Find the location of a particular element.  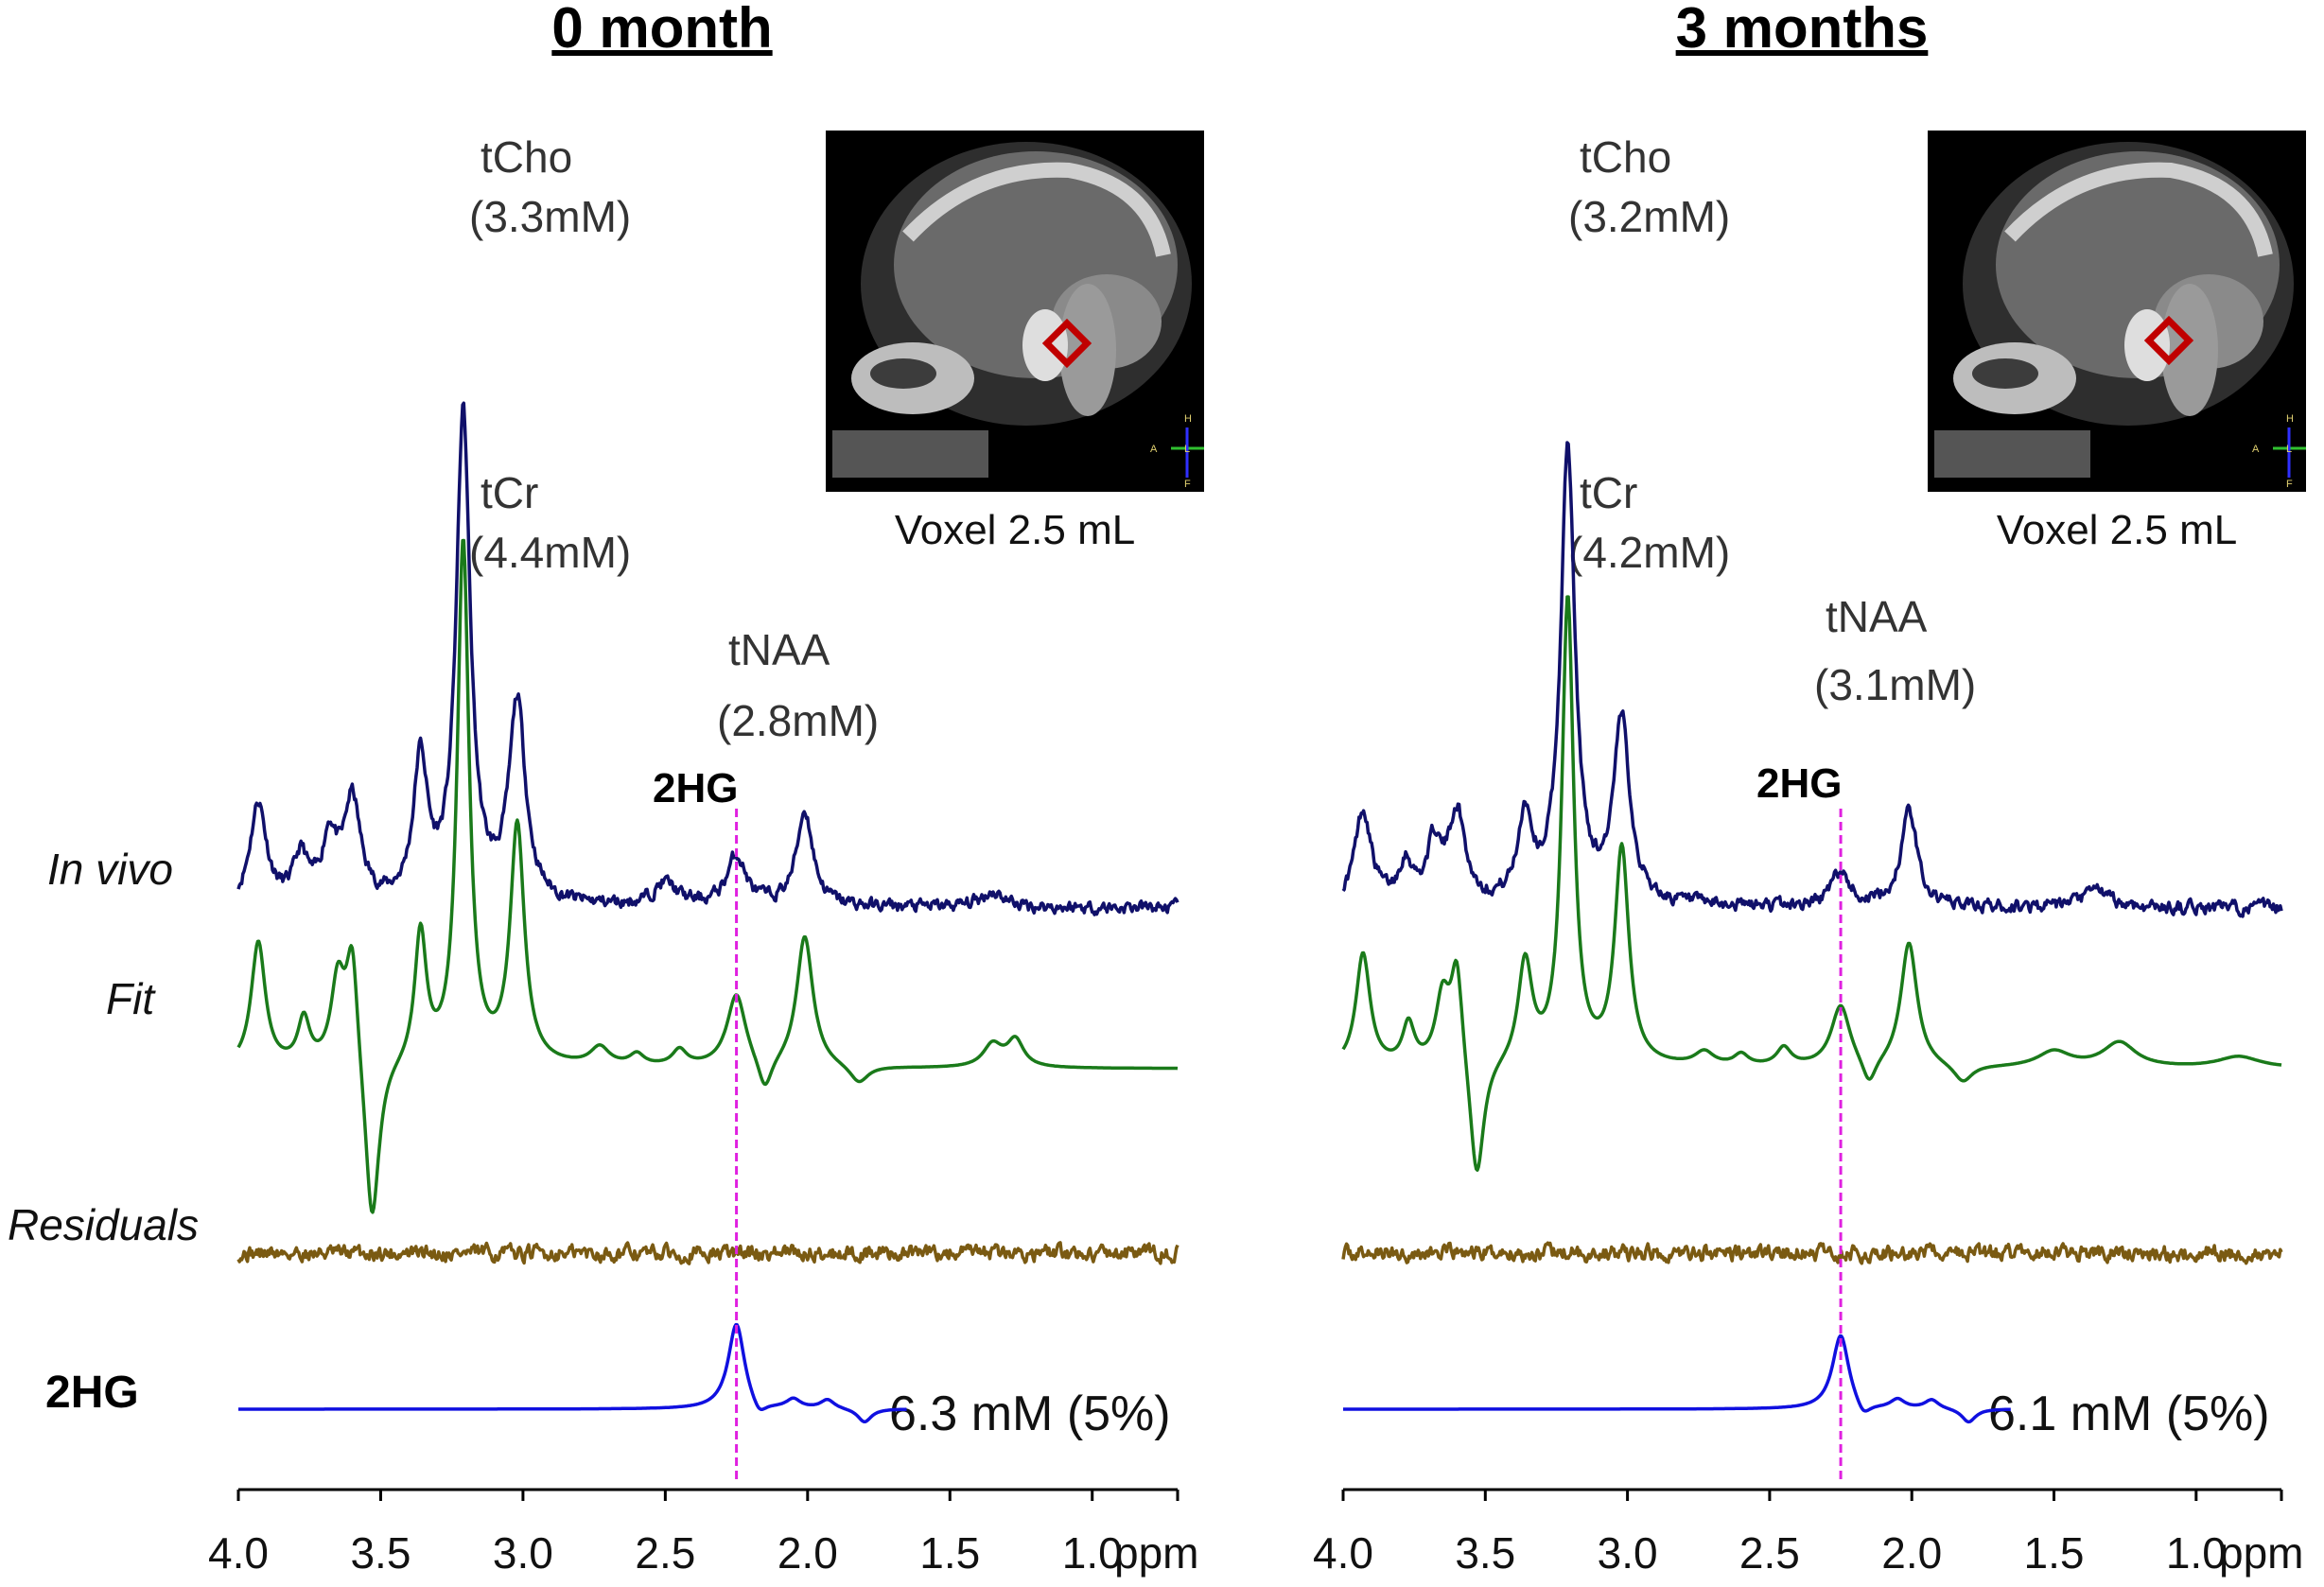

peak-conc-tcr: (4.4mM) is located at coordinates (550, 552).